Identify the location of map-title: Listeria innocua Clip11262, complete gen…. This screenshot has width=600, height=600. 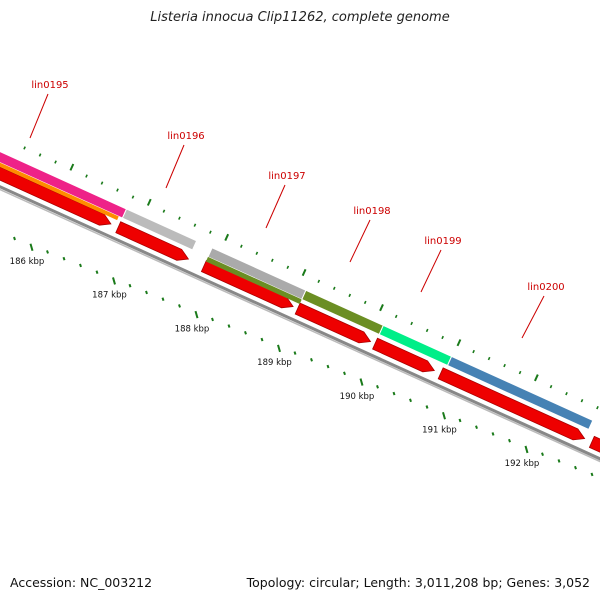
(300, 17).